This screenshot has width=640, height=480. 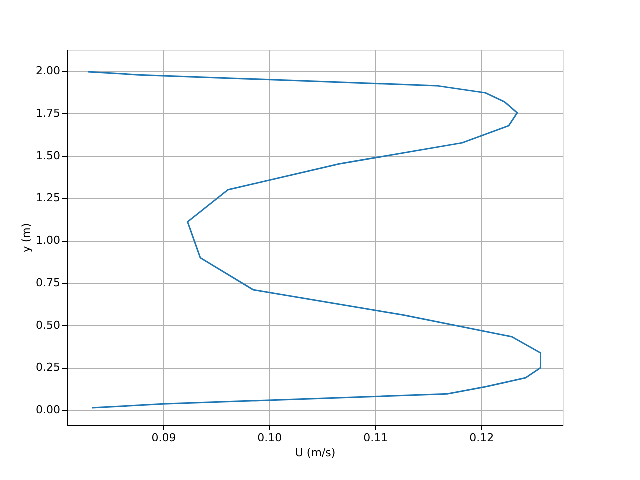 I want to click on y-tick-label: 1.00, so click(x=48, y=241).